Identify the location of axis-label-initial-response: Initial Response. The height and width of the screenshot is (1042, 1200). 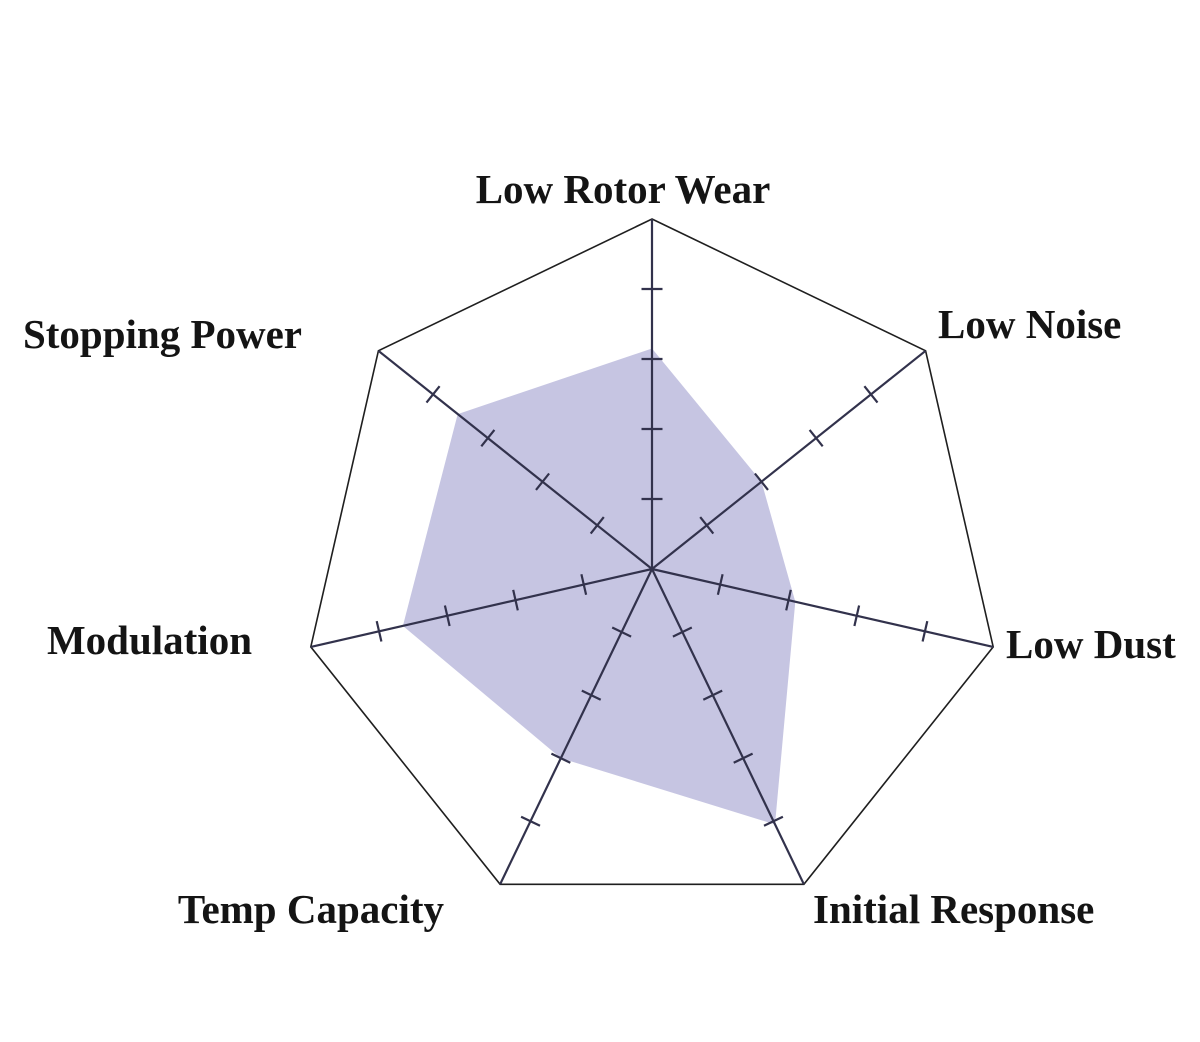
(953, 909).